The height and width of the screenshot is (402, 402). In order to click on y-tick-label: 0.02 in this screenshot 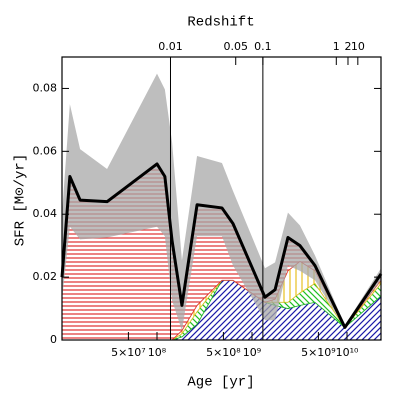, I will do `click(45, 276)`.